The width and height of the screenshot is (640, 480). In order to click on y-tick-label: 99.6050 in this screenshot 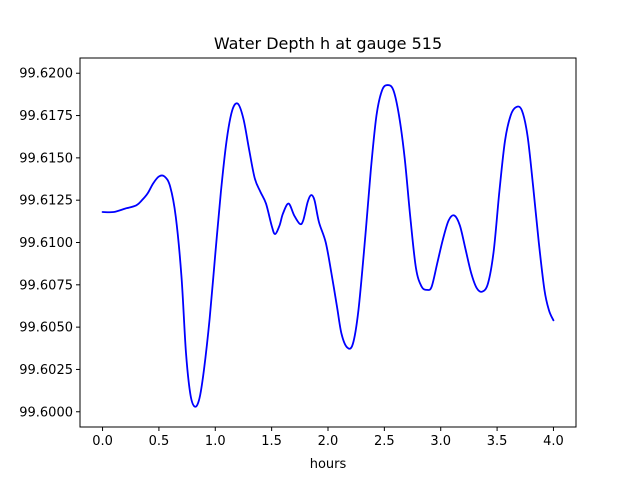, I will do `click(46, 328)`.